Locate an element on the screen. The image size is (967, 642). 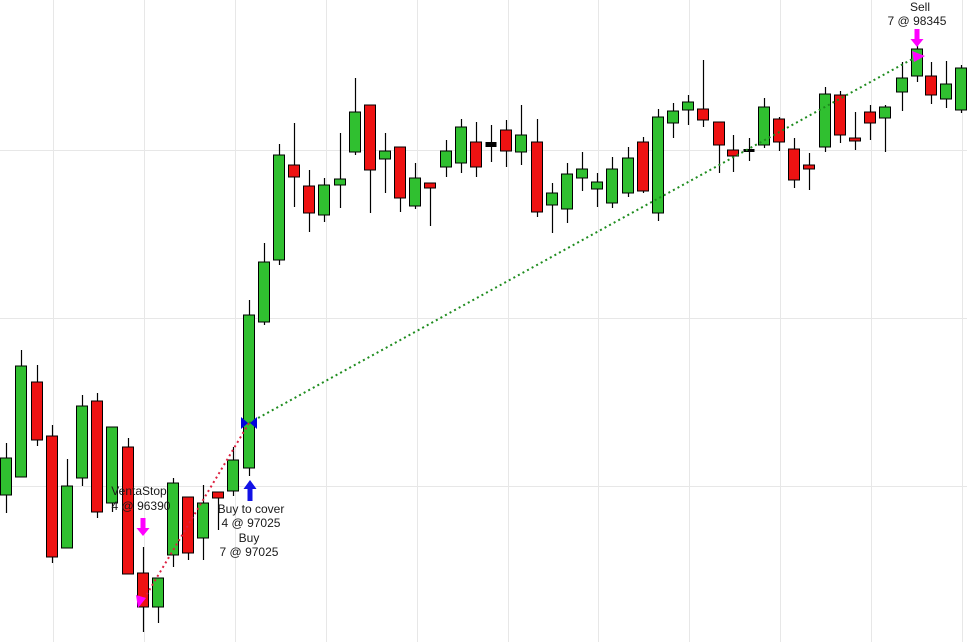
buytocover-annotation-price: 4 @ 97025 is located at coordinates (251, 523).